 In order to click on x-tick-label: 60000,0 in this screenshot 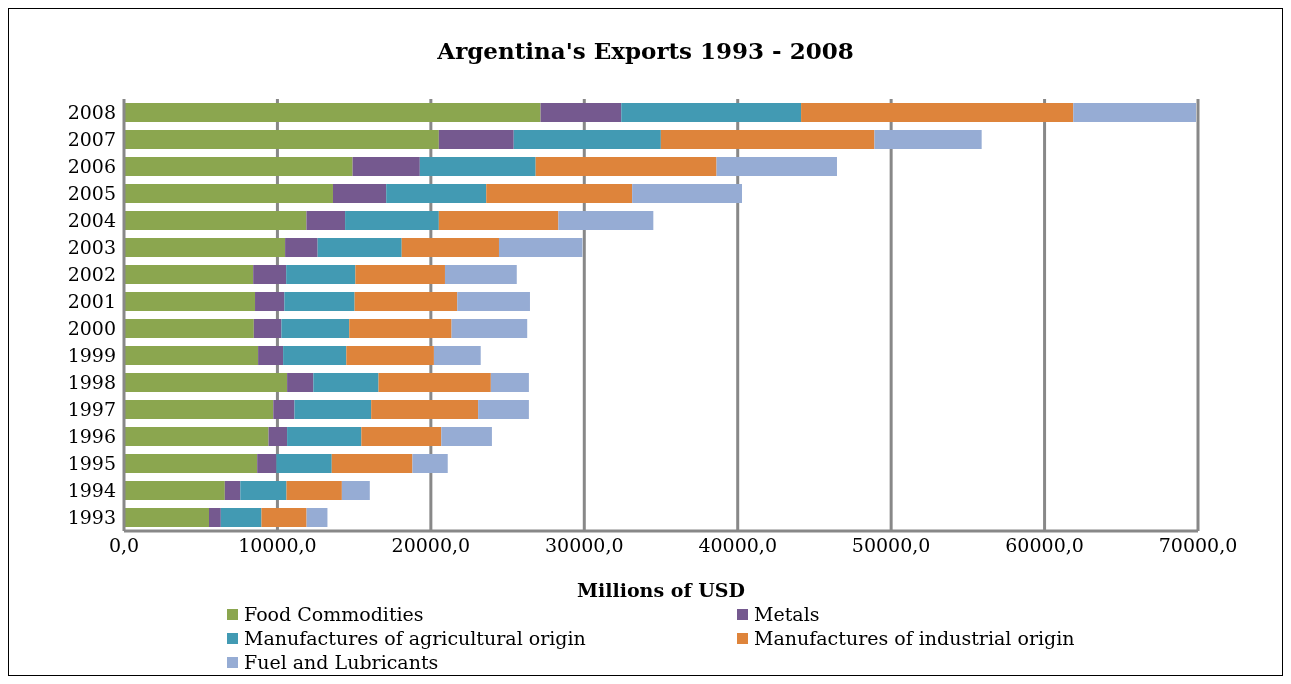, I will do `click(1044, 545)`.